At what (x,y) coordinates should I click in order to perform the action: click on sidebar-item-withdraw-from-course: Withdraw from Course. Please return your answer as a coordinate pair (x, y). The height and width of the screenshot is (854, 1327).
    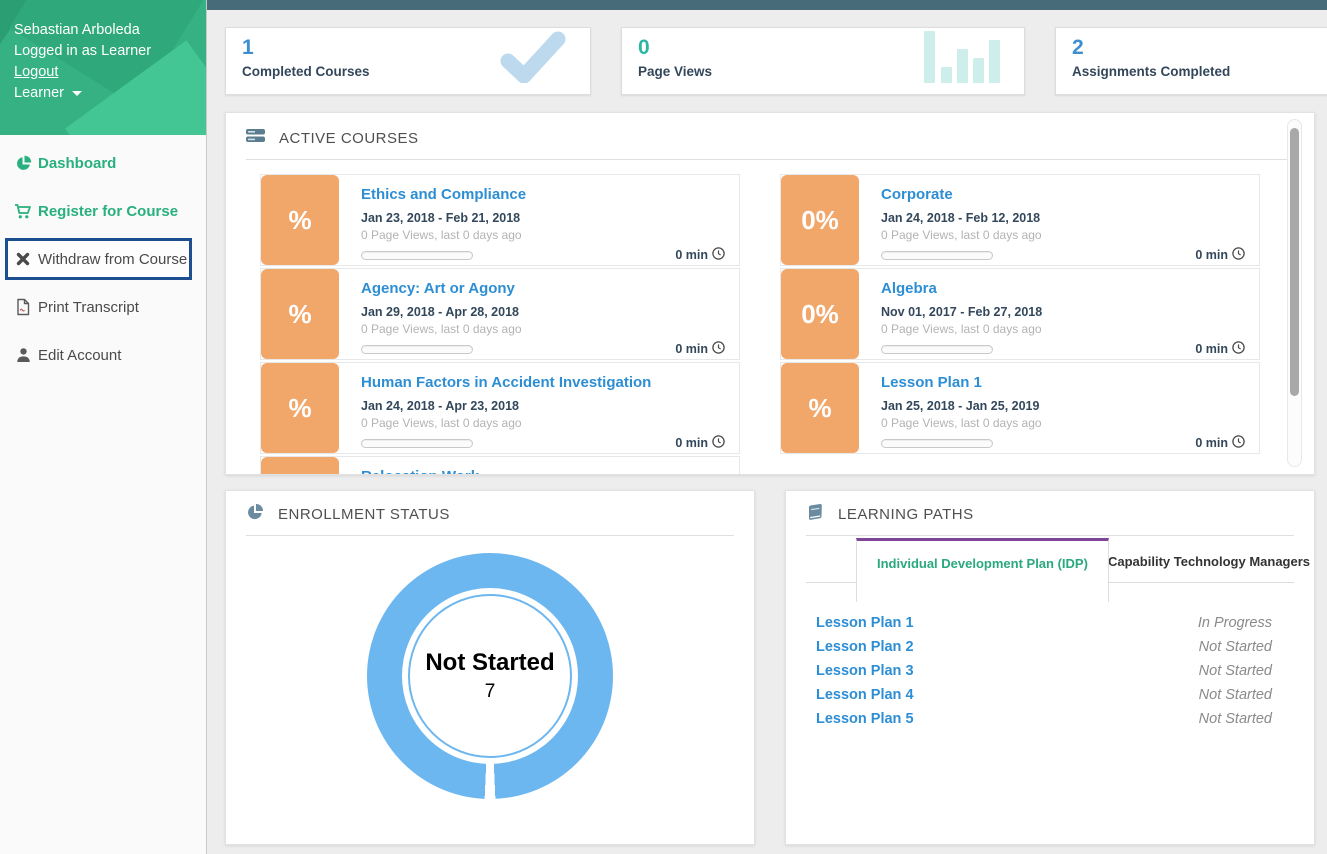
    Looking at the image, I should click on (98, 259).